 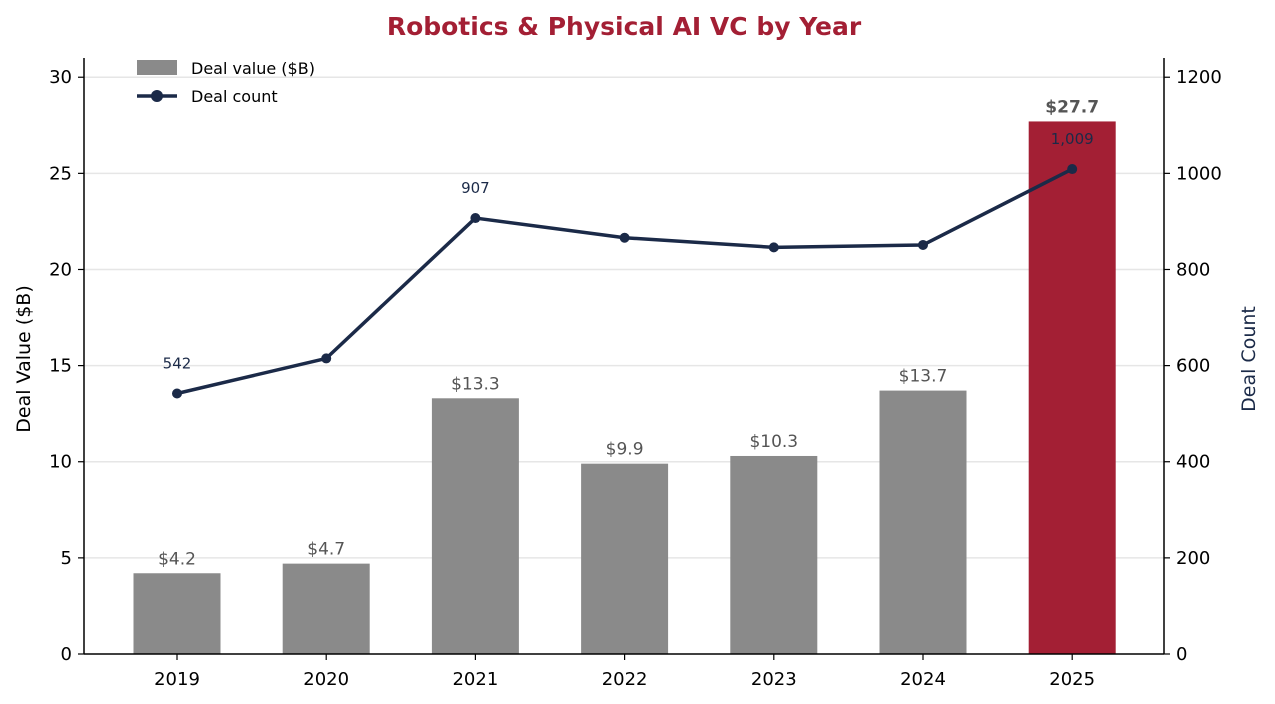 I want to click on bar-2021, so click(x=475, y=526).